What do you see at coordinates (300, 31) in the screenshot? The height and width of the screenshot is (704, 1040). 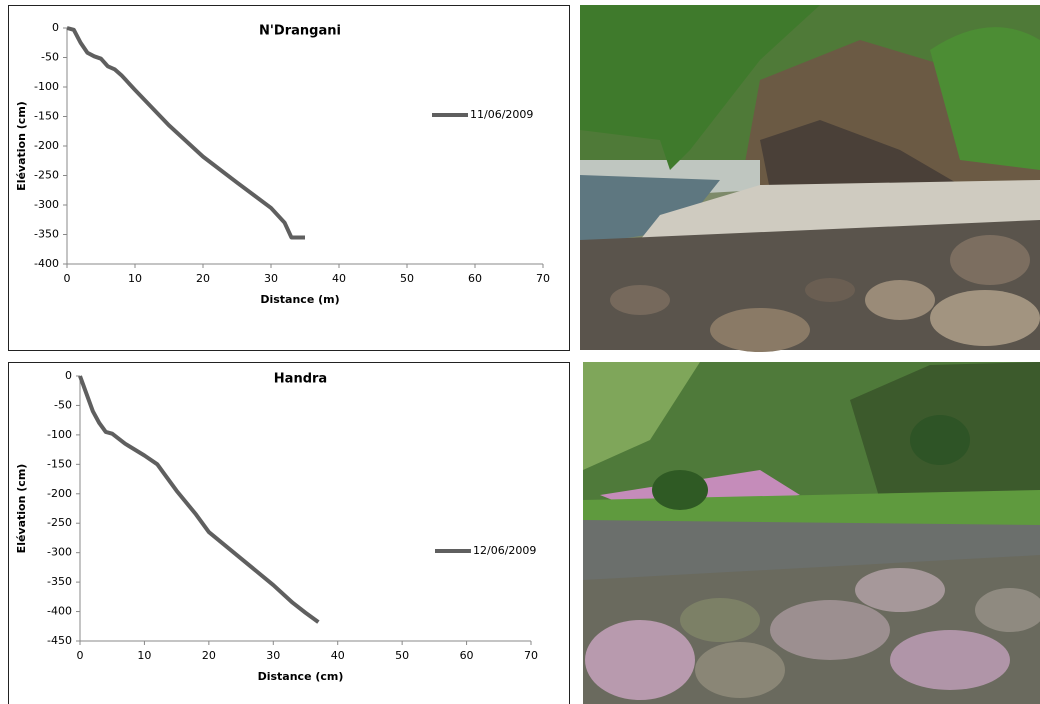 I see `chart-title: N'Drangani` at bounding box center [300, 31].